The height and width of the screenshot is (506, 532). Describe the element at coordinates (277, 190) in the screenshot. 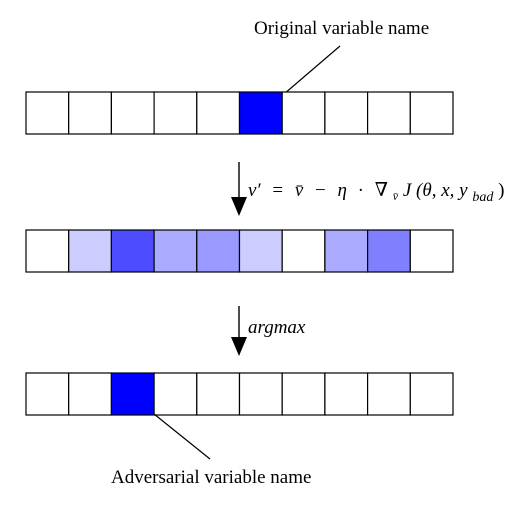

I see `formula-equals: =` at that location.